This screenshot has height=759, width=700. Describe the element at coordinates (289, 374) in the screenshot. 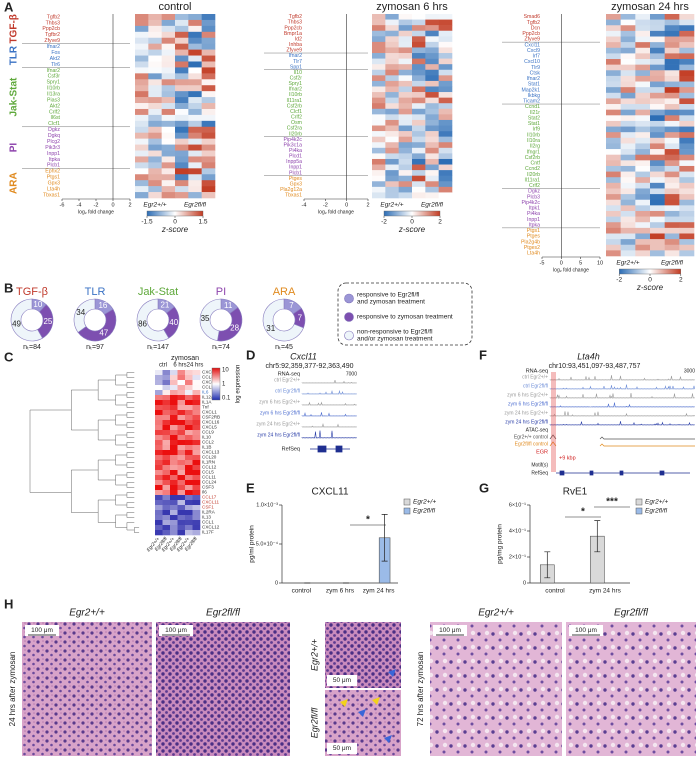

I see `assay-label: RNA-seq` at that location.